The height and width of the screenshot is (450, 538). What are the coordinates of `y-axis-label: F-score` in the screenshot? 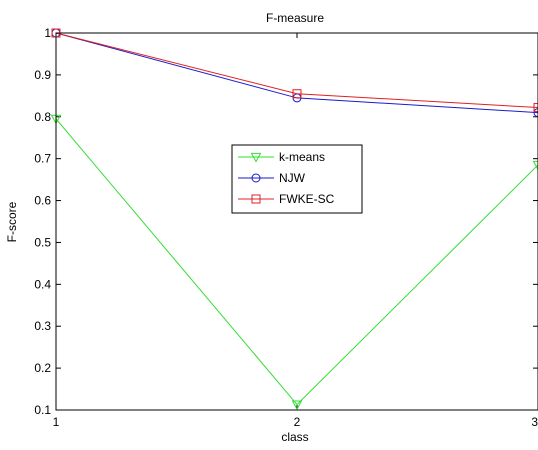 It's located at (12, 221).